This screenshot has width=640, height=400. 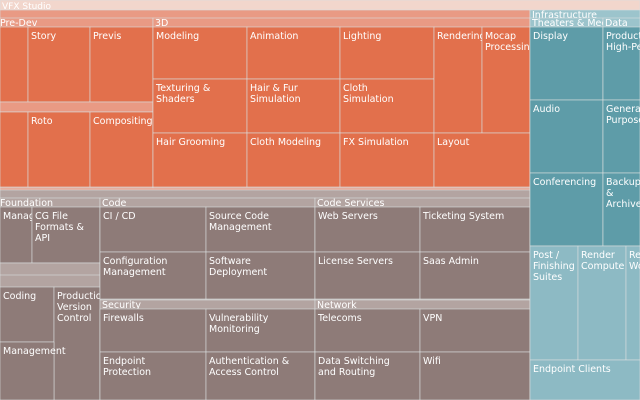 What do you see at coordinates (566, 136) in the screenshot?
I see `tile-audio` at bounding box center [566, 136].